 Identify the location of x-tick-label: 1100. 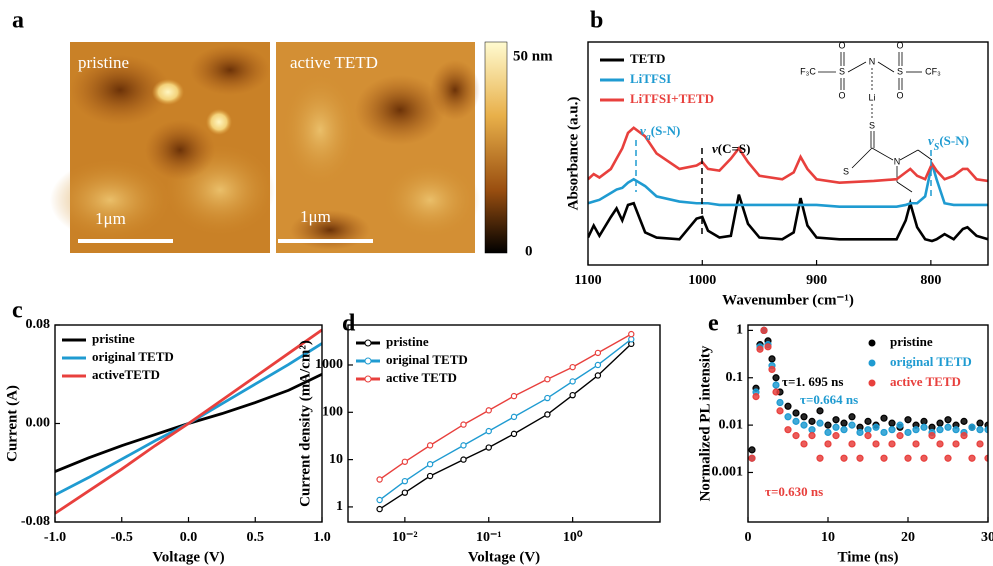
(587, 280).